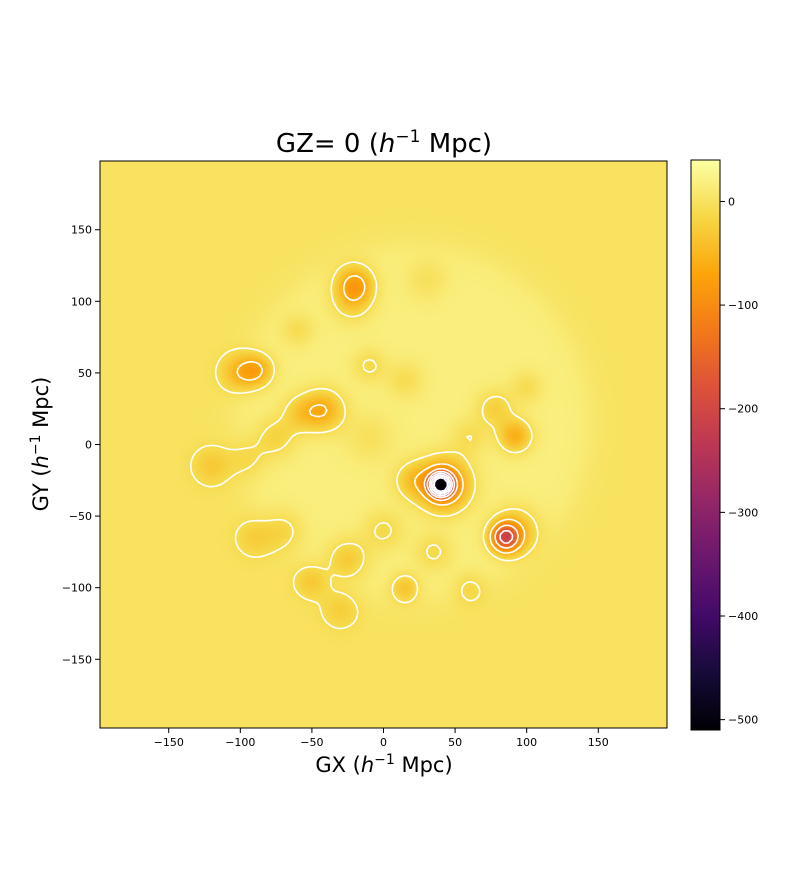 This screenshot has height=880, width=800. I want to click on xlabel-h: h, so click(367, 765).